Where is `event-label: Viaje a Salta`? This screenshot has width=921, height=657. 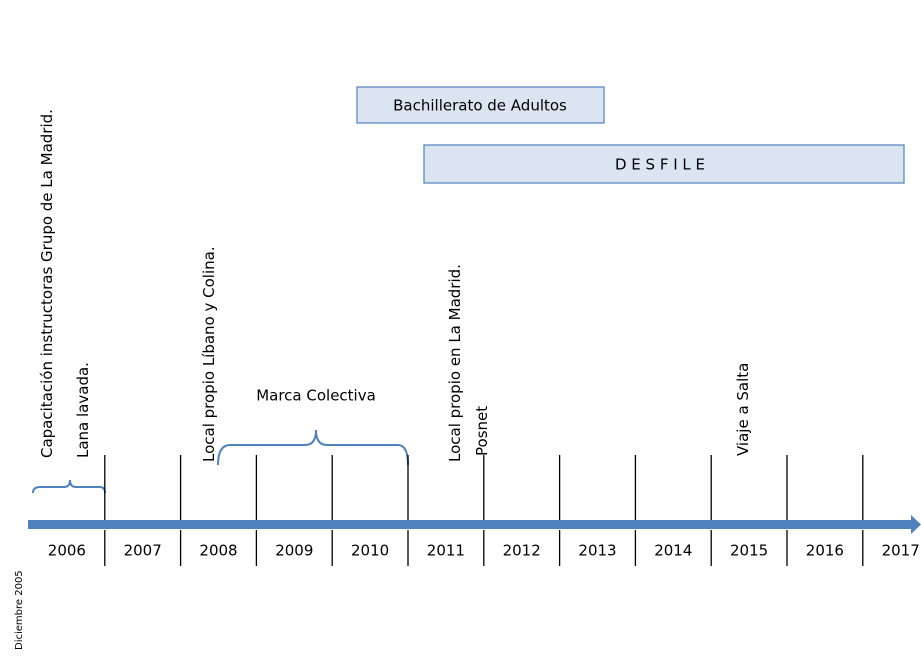
event-label: Viaje a Salta is located at coordinates (743, 409).